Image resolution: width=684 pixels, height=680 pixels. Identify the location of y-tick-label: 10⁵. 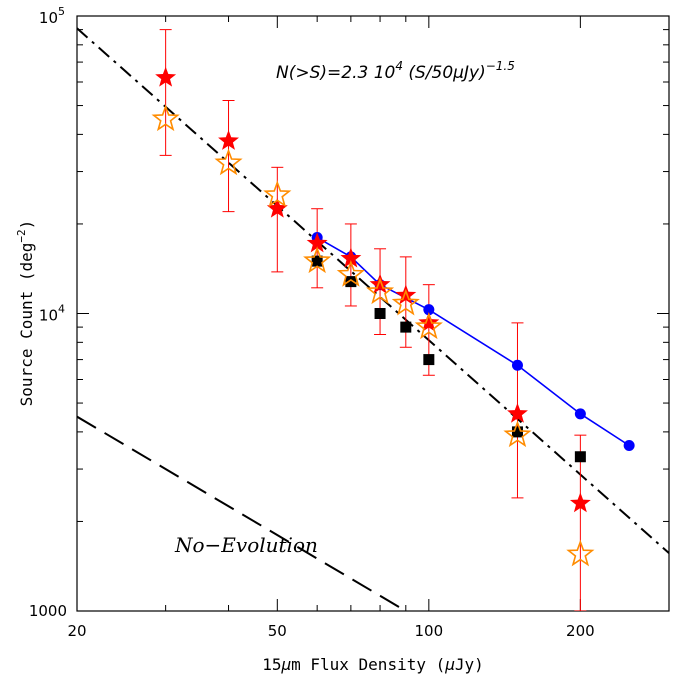
(52, 16).